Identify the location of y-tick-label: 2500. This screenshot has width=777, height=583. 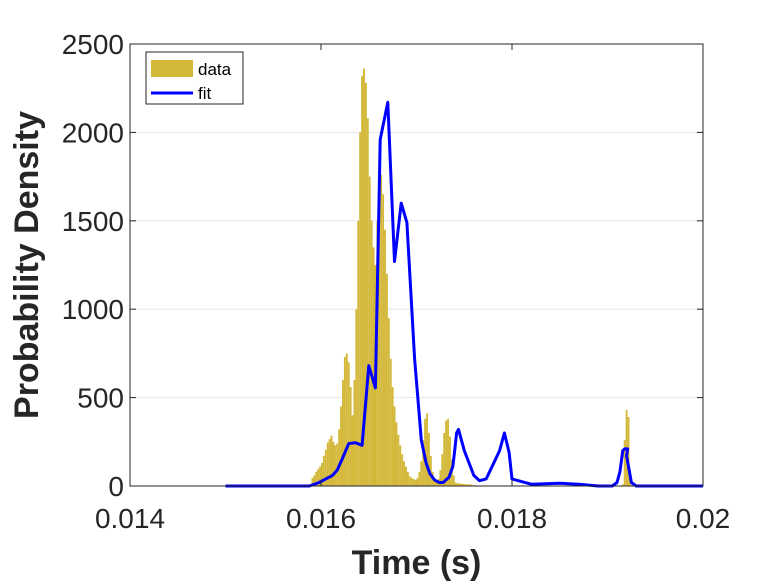
(93, 44).